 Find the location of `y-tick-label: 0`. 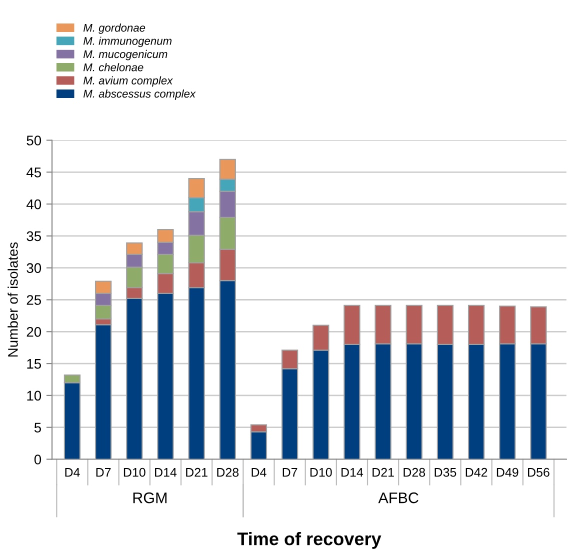

y-tick-label: 0 is located at coordinates (38, 459).